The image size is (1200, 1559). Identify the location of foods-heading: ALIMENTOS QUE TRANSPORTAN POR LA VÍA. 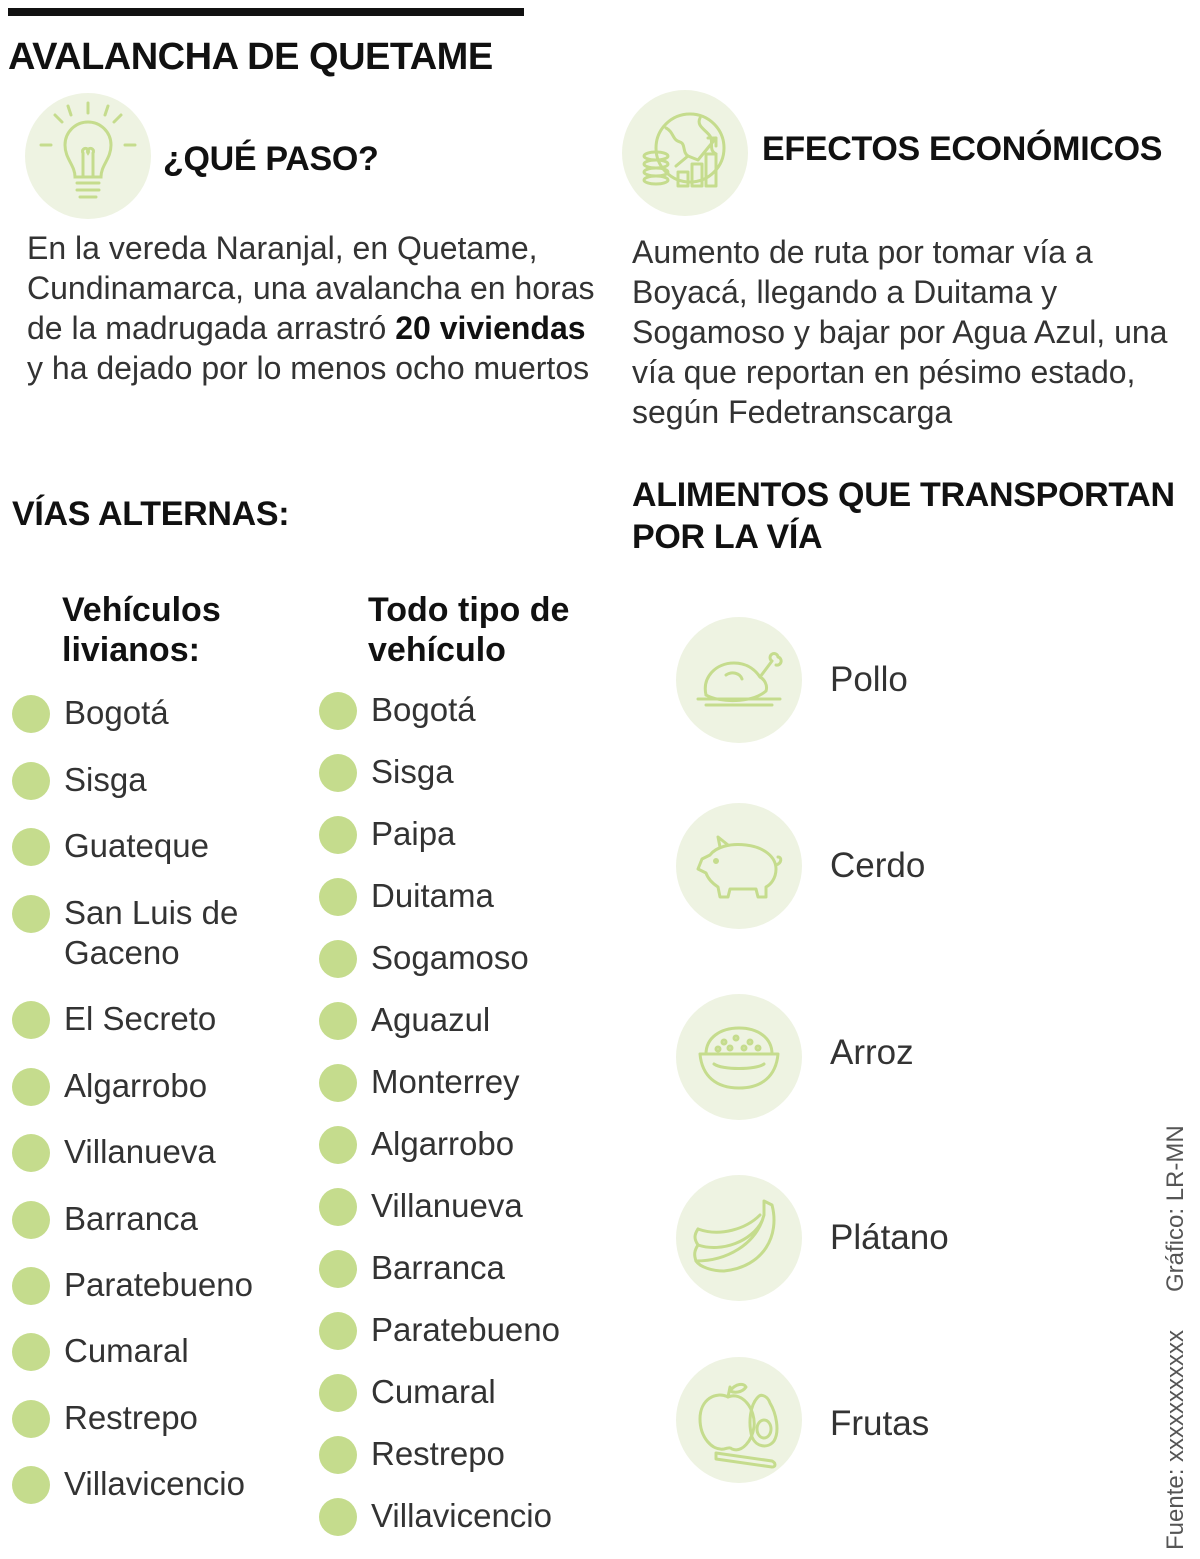
(903, 516).